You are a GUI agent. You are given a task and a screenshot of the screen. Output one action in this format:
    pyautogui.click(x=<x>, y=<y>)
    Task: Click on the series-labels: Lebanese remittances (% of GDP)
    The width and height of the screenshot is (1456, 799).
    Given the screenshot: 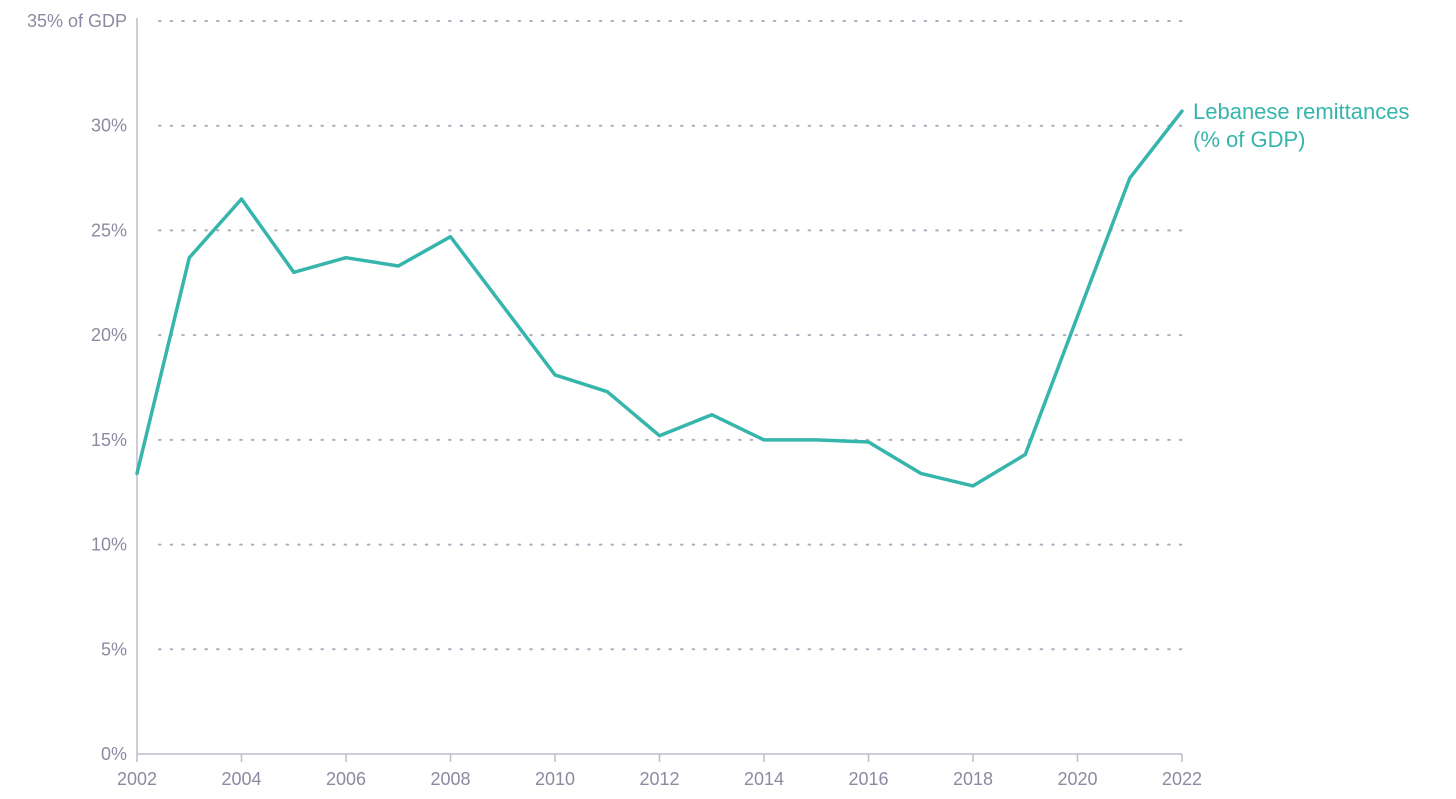 What is the action you would take?
    pyautogui.click(x=1301, y=125)
    